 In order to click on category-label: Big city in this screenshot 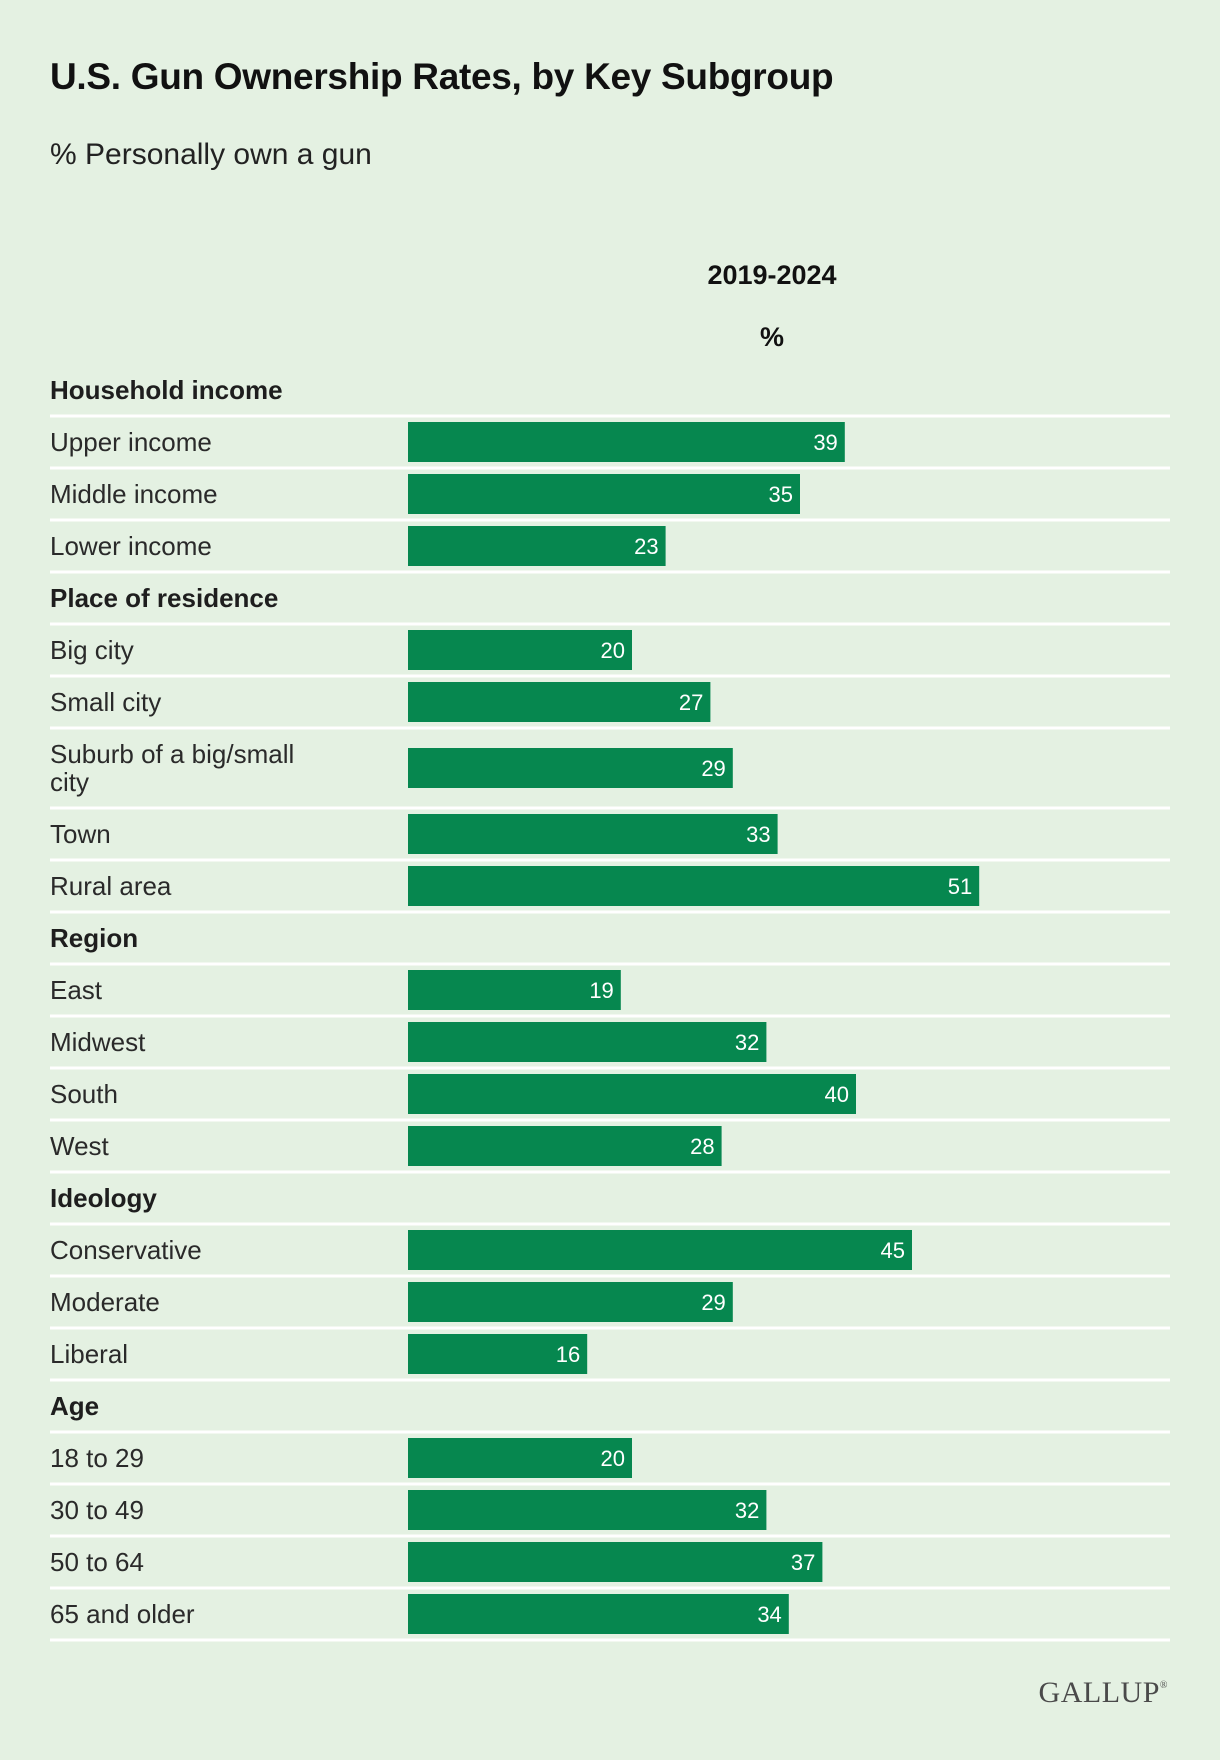, I will do `click(92, 650)`.